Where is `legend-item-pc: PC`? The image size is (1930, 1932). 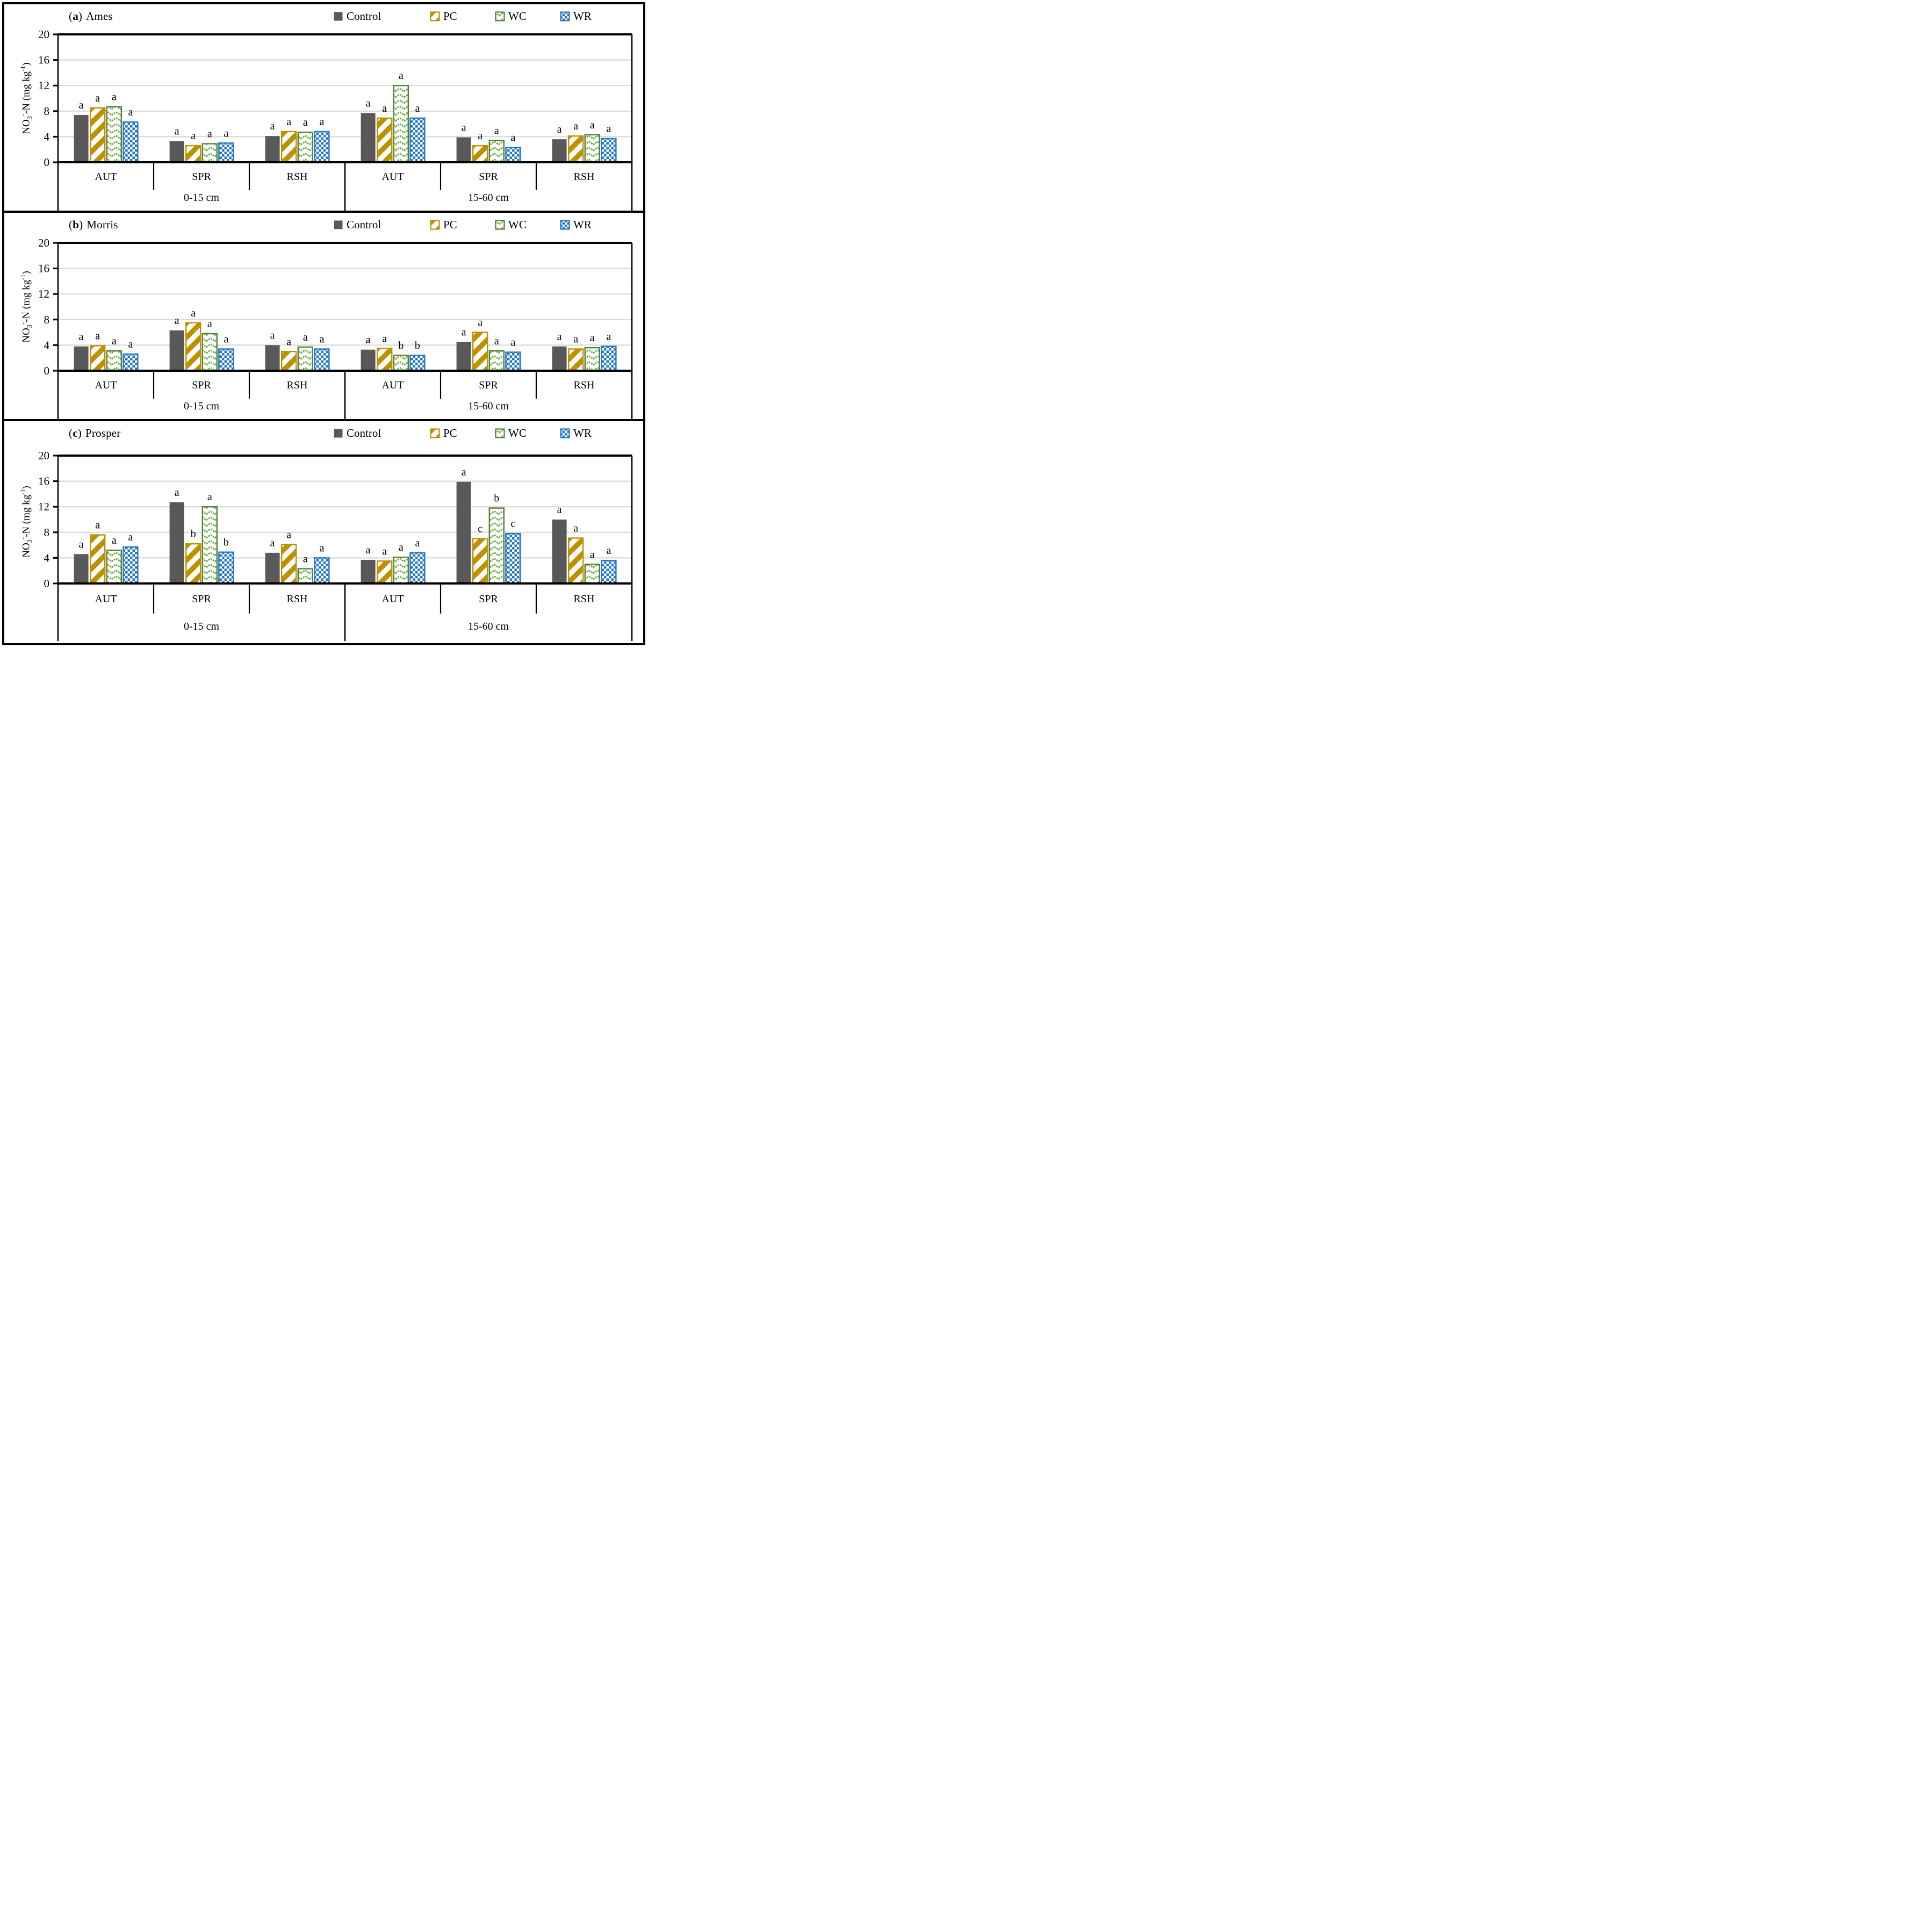 legend-item-pc: PC is located at coordinates (443, 16).